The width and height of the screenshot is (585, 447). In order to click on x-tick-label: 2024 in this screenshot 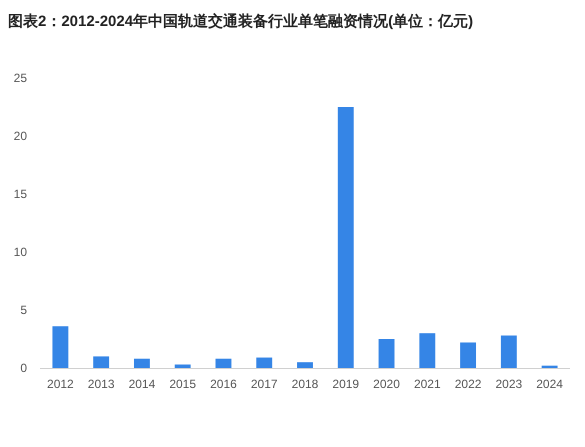, I will do `click(550, 384)`.